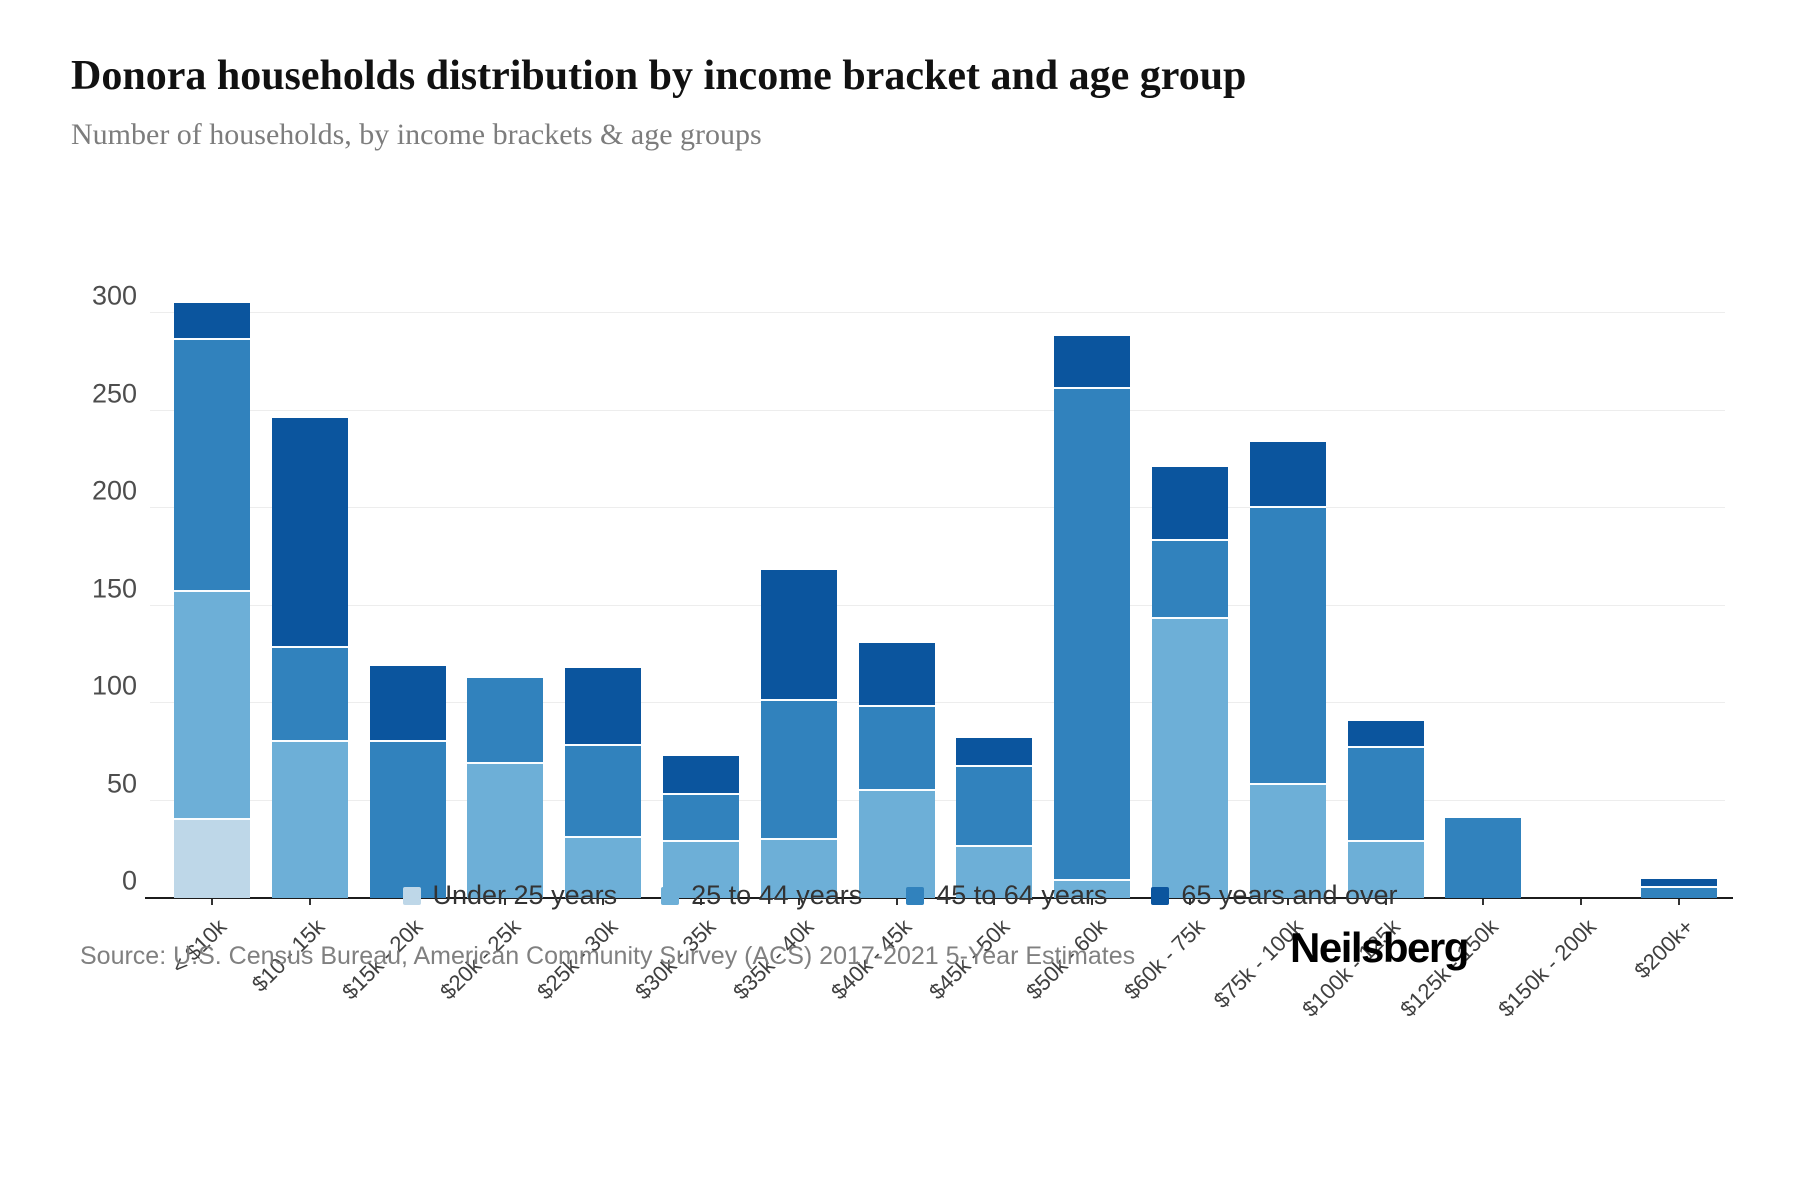 This screenshot has height=1200, width=1800. What do you see at coordinates (939, 898) in the screenshot?
I see `x-axis-line` at bounding box center [939, 898].